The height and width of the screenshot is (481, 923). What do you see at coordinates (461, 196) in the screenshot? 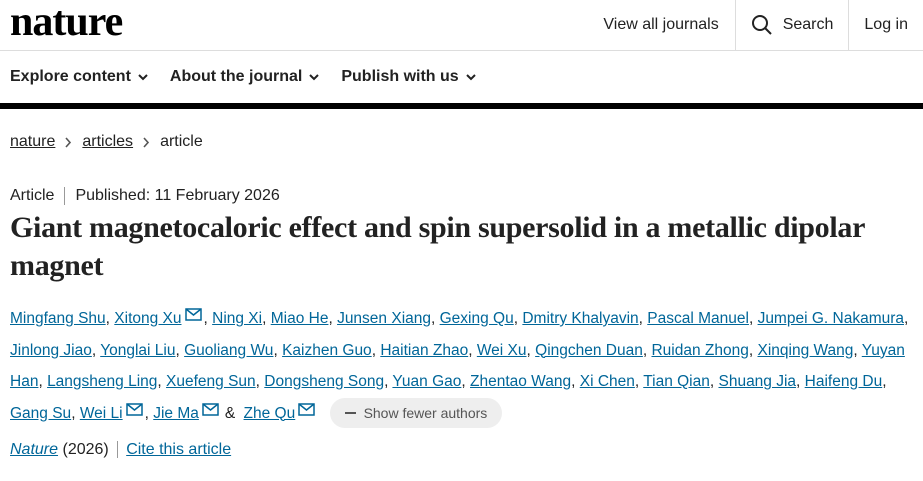
I see `article-meta: Article Published: 11 February 2026` at bounding box center [461, 196].